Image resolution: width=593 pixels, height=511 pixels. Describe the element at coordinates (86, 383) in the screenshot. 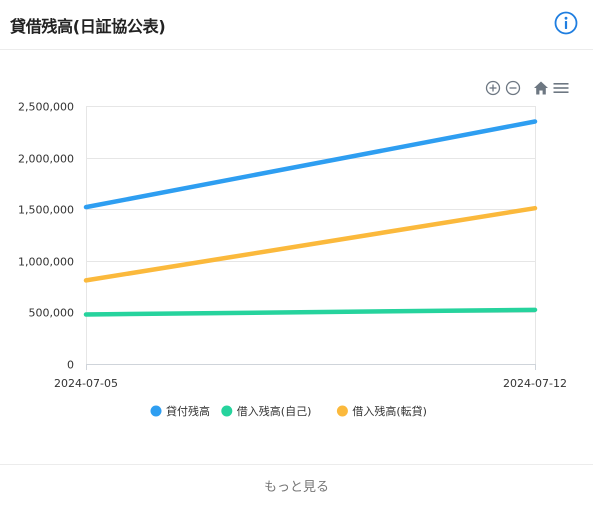

I see `x-tick-label: 2024-07-05` at that location.